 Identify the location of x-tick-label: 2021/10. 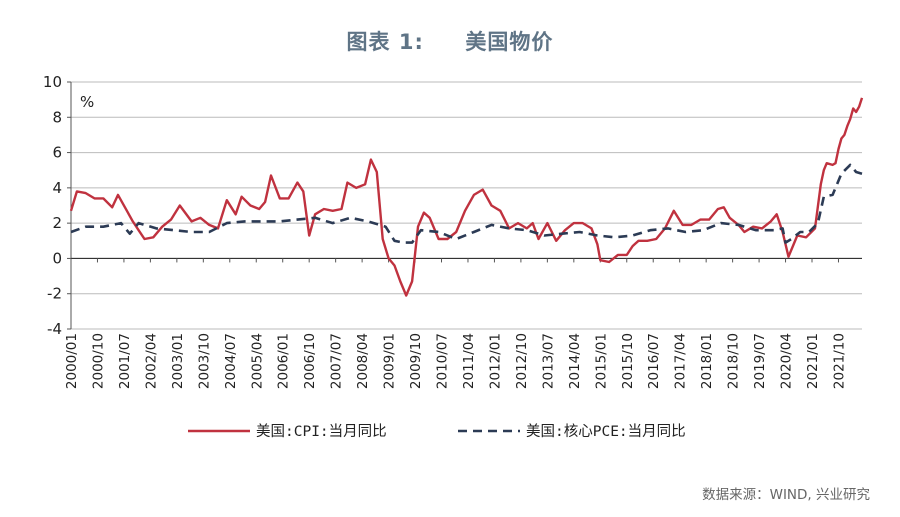
(839, 361).